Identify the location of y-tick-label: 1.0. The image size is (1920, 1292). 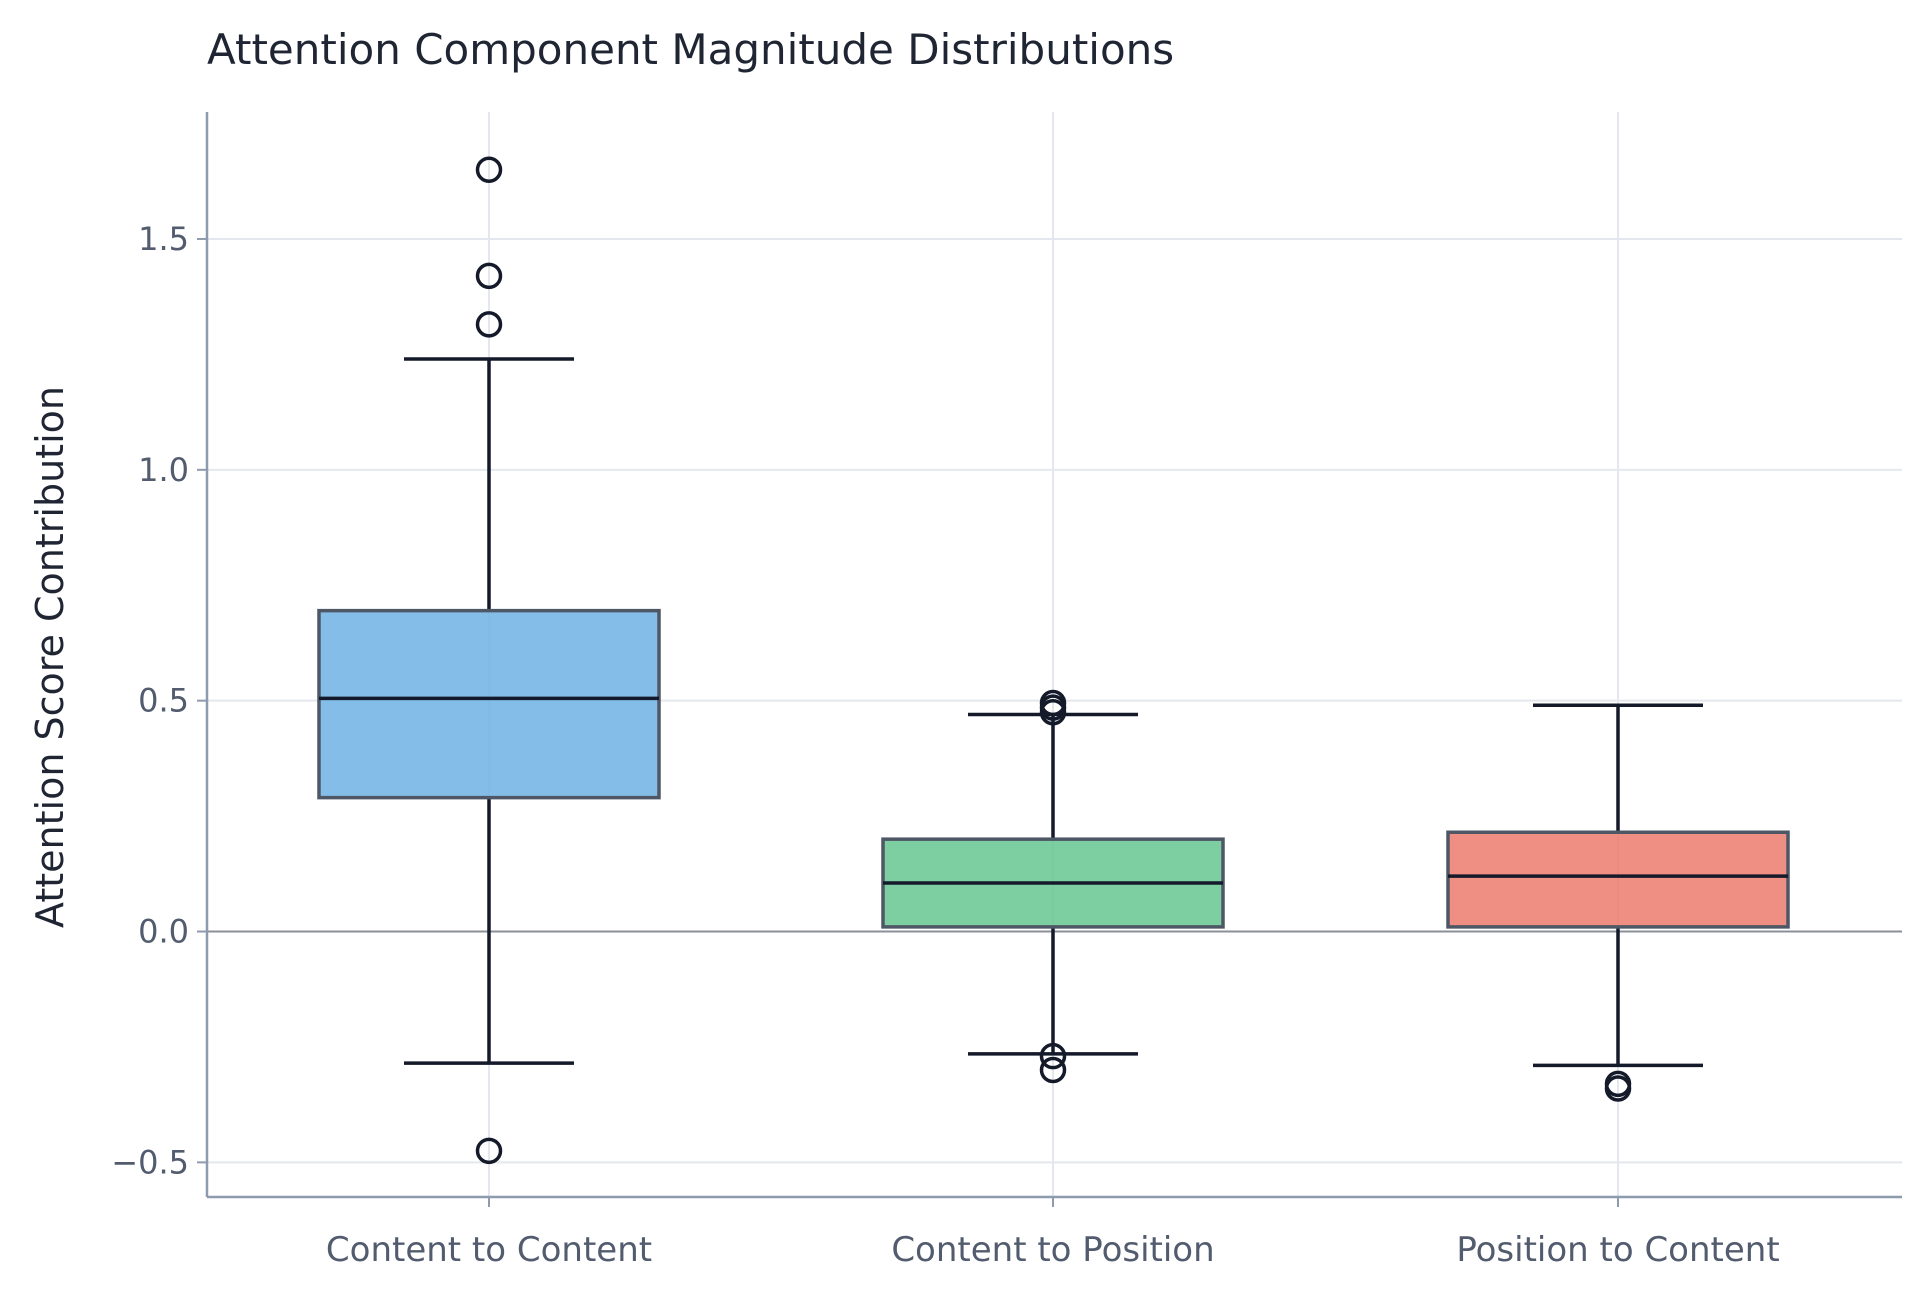
(163, 470).